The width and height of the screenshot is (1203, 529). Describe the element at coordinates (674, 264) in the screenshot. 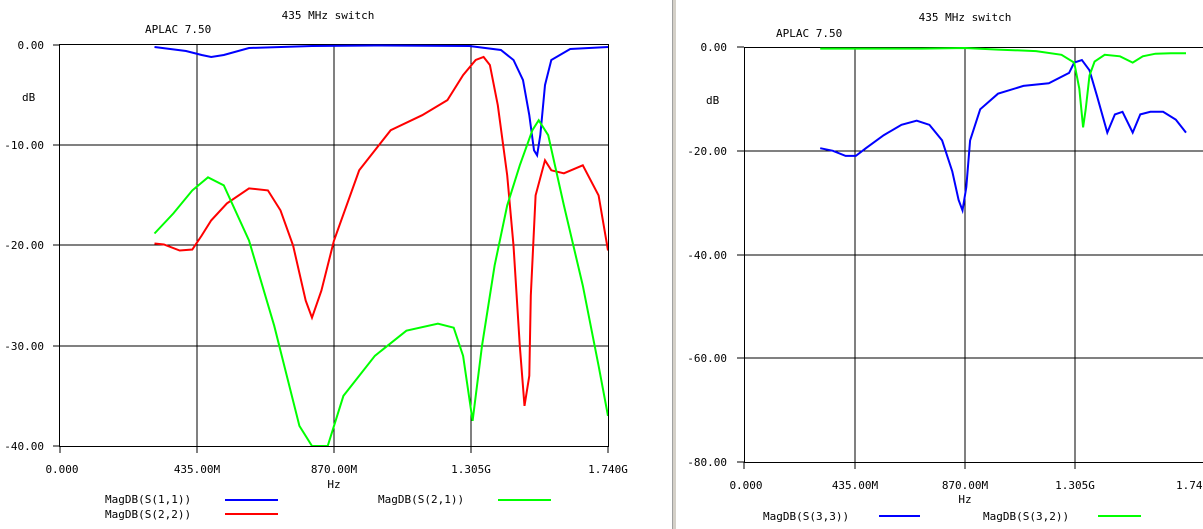

I see `window-divider` at that location.